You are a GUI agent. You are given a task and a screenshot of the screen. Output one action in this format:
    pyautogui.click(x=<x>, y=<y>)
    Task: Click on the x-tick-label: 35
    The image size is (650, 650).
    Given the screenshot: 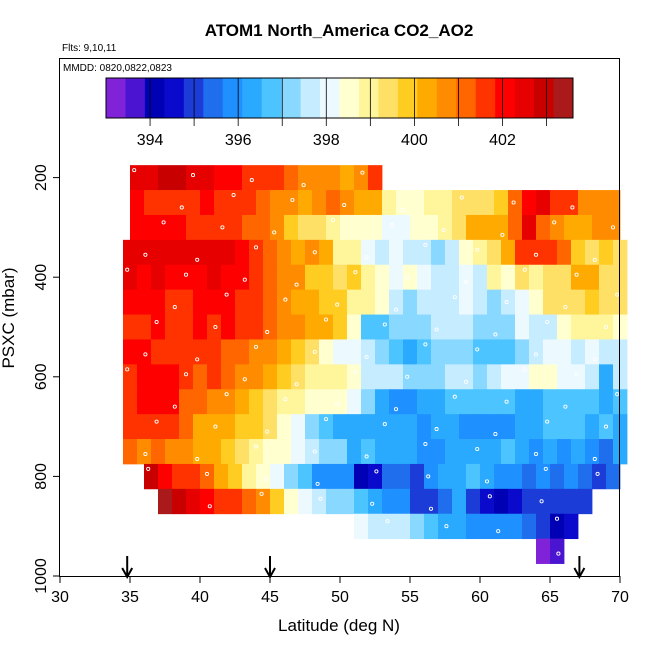 What is the action you would take?
    pyautogui.click(x=130, y=597)
    